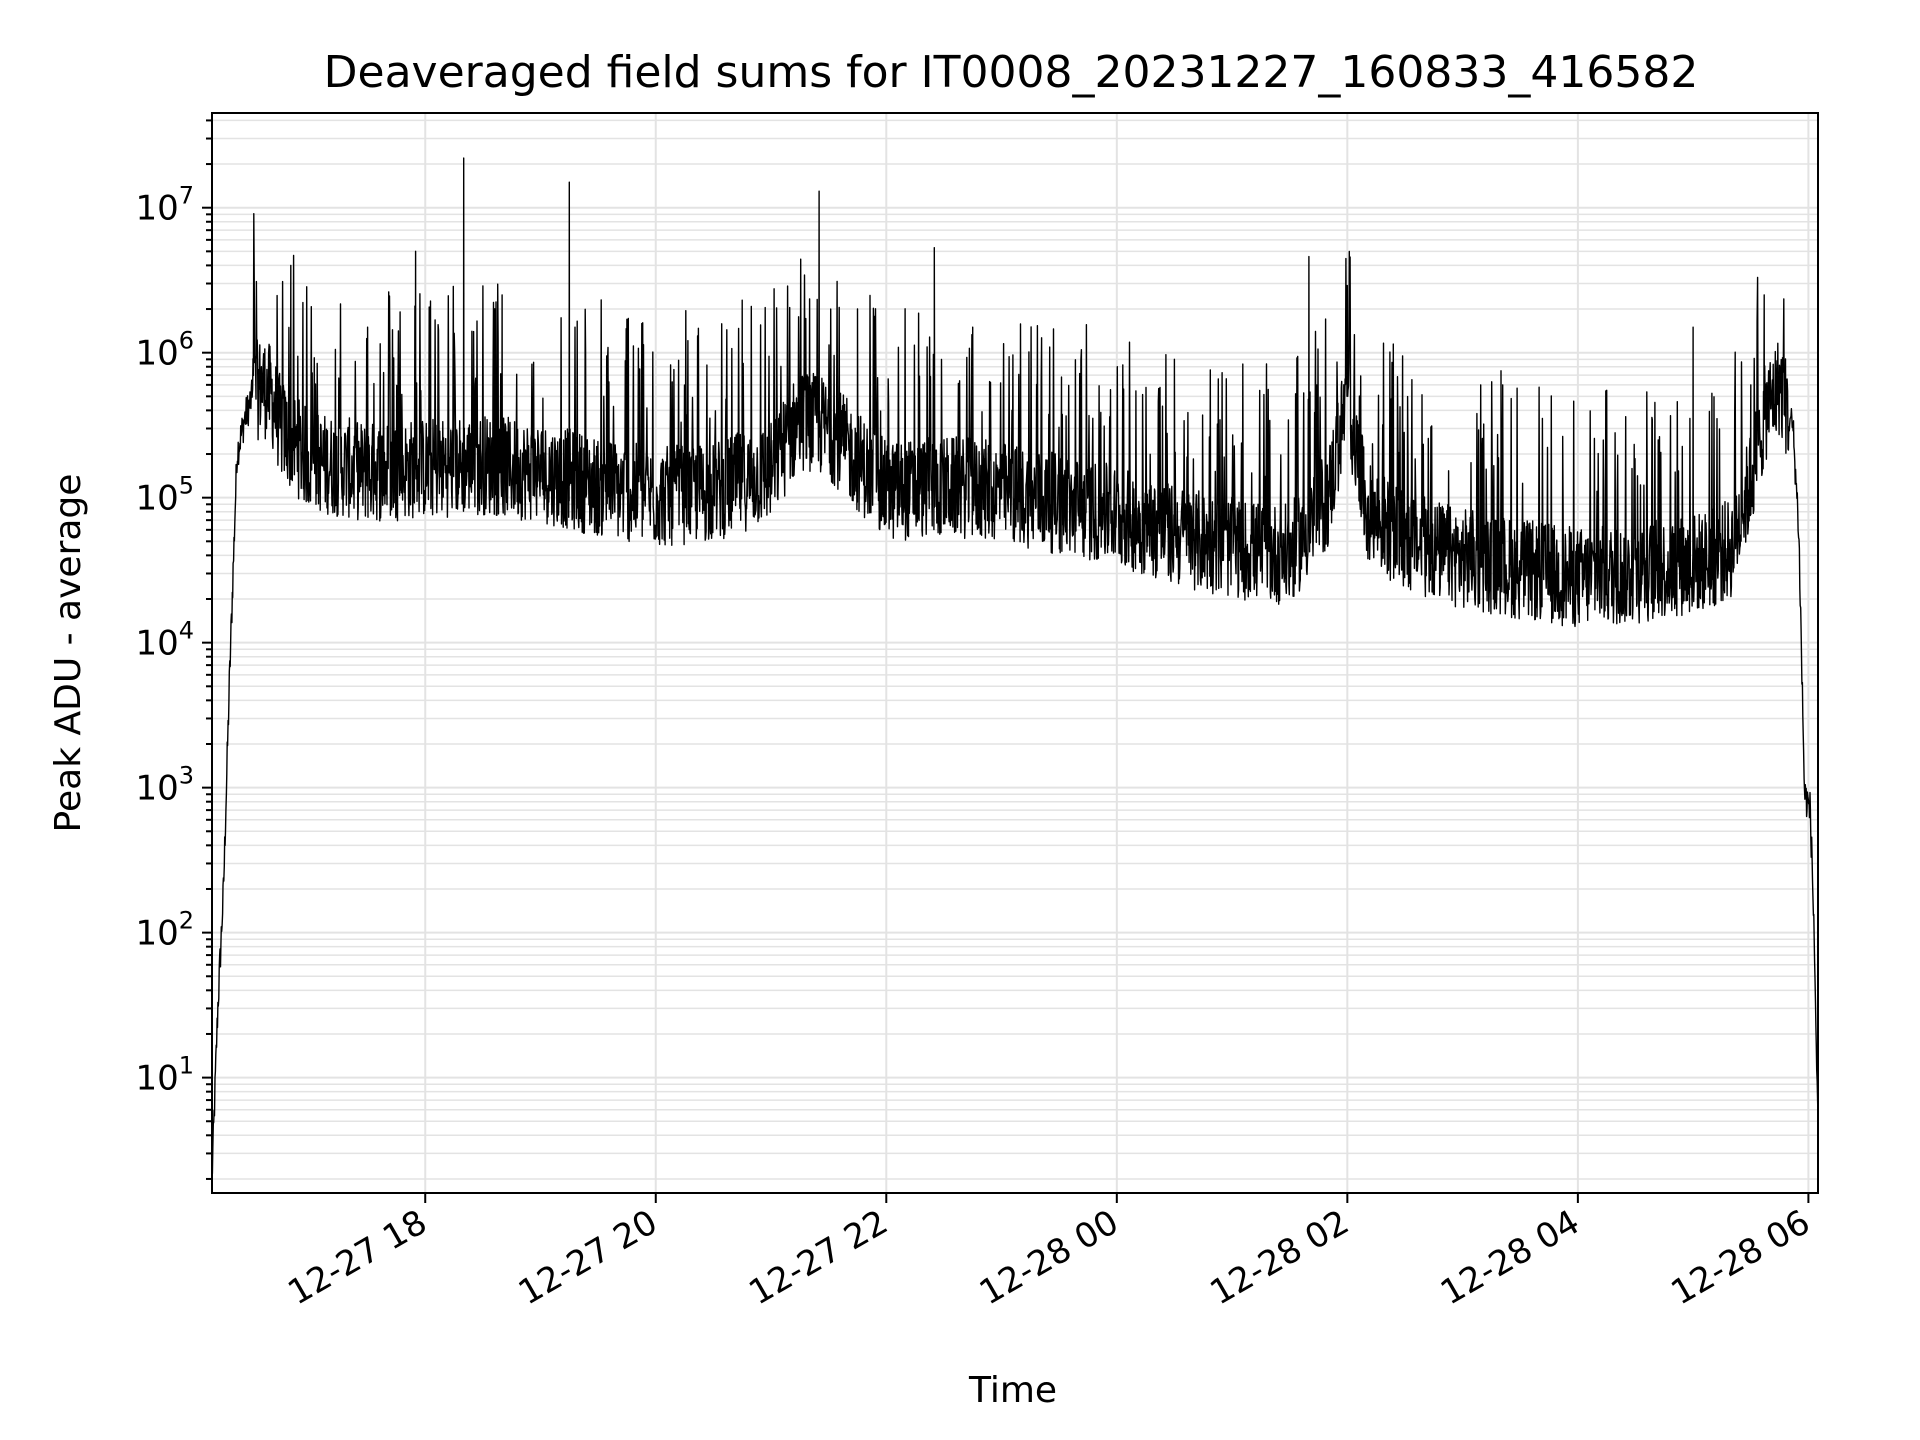 Image resolution: width=1920 pixels, height=1440 pixels. What do you see at coordinates (164, 640) in the screenshot?
I see `y-tick-label: 10⁴` at bounding box center [164, 640].